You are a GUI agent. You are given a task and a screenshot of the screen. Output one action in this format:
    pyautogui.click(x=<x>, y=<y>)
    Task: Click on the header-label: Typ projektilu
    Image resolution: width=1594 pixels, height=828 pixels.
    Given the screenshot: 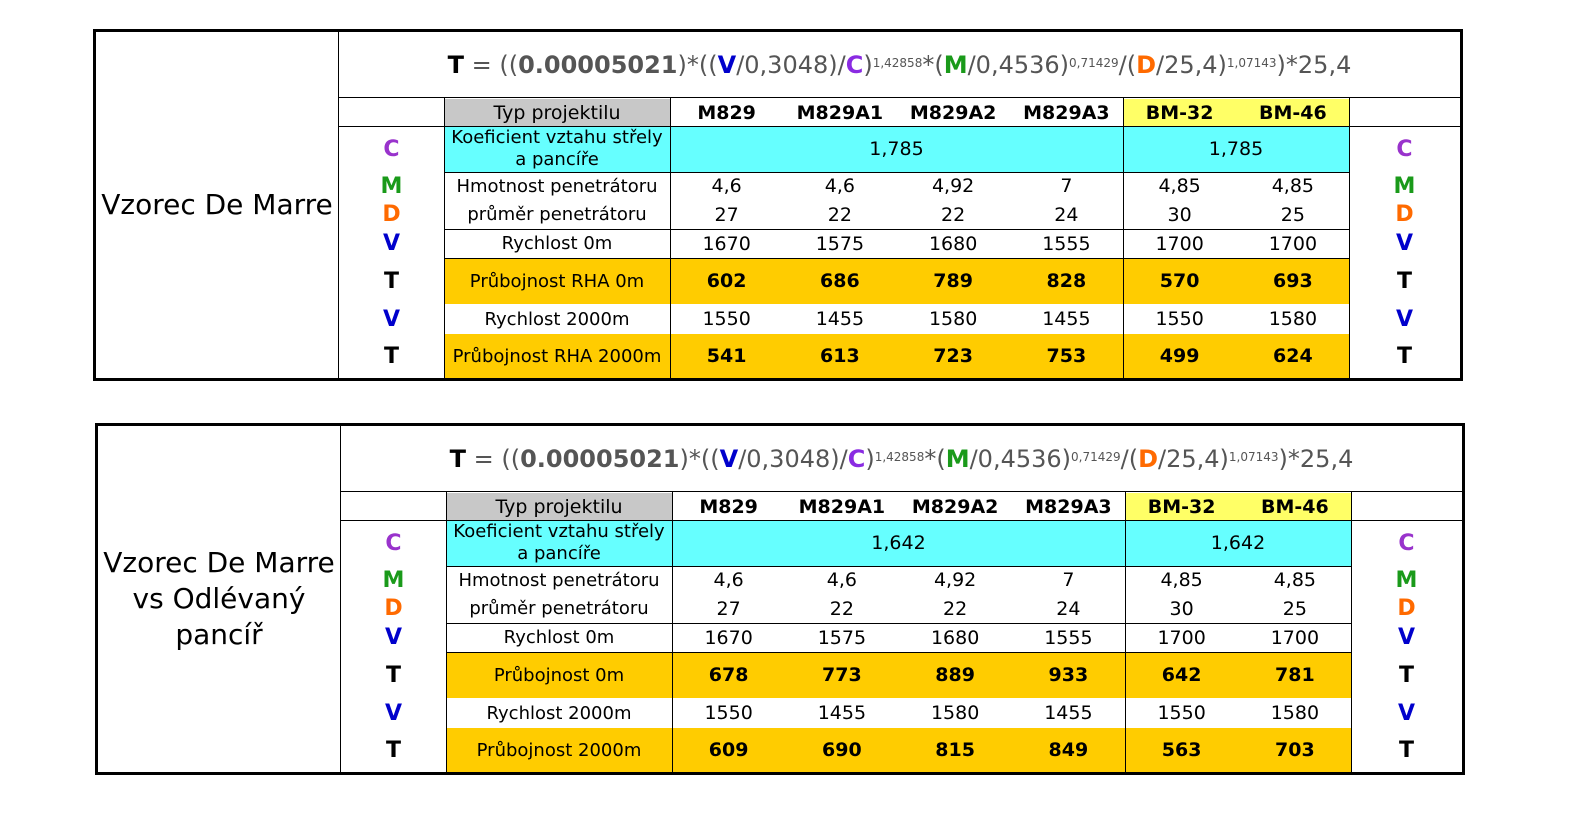 What is the action you would take?
    pyautogui.click(x=557, y=112)
    